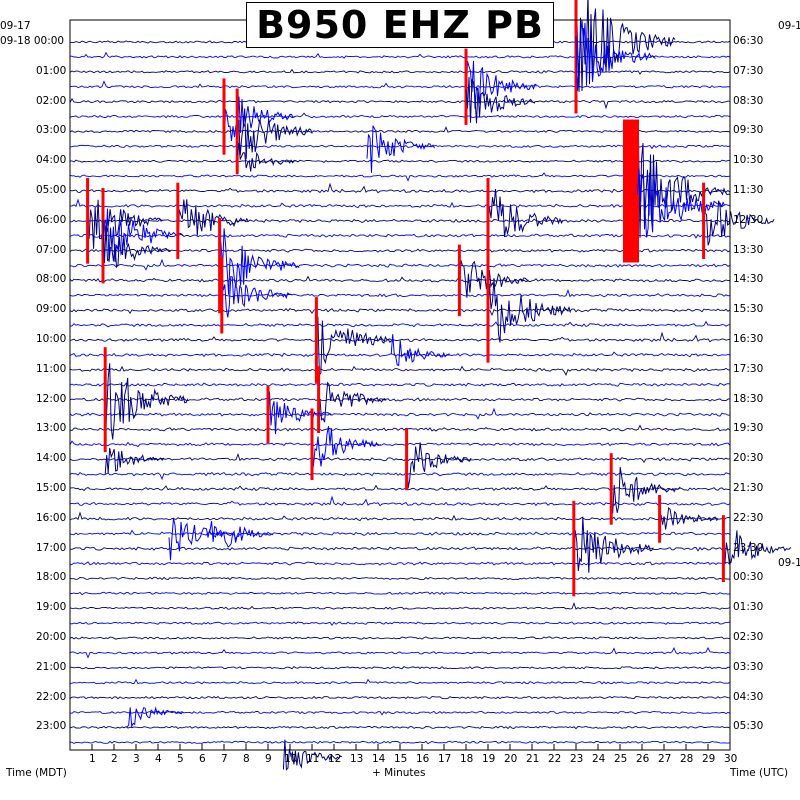 Image resolution: width=800 pixels, height=800 pixels. I want to click on left-hour-label: 10:00, so click(51, 339).